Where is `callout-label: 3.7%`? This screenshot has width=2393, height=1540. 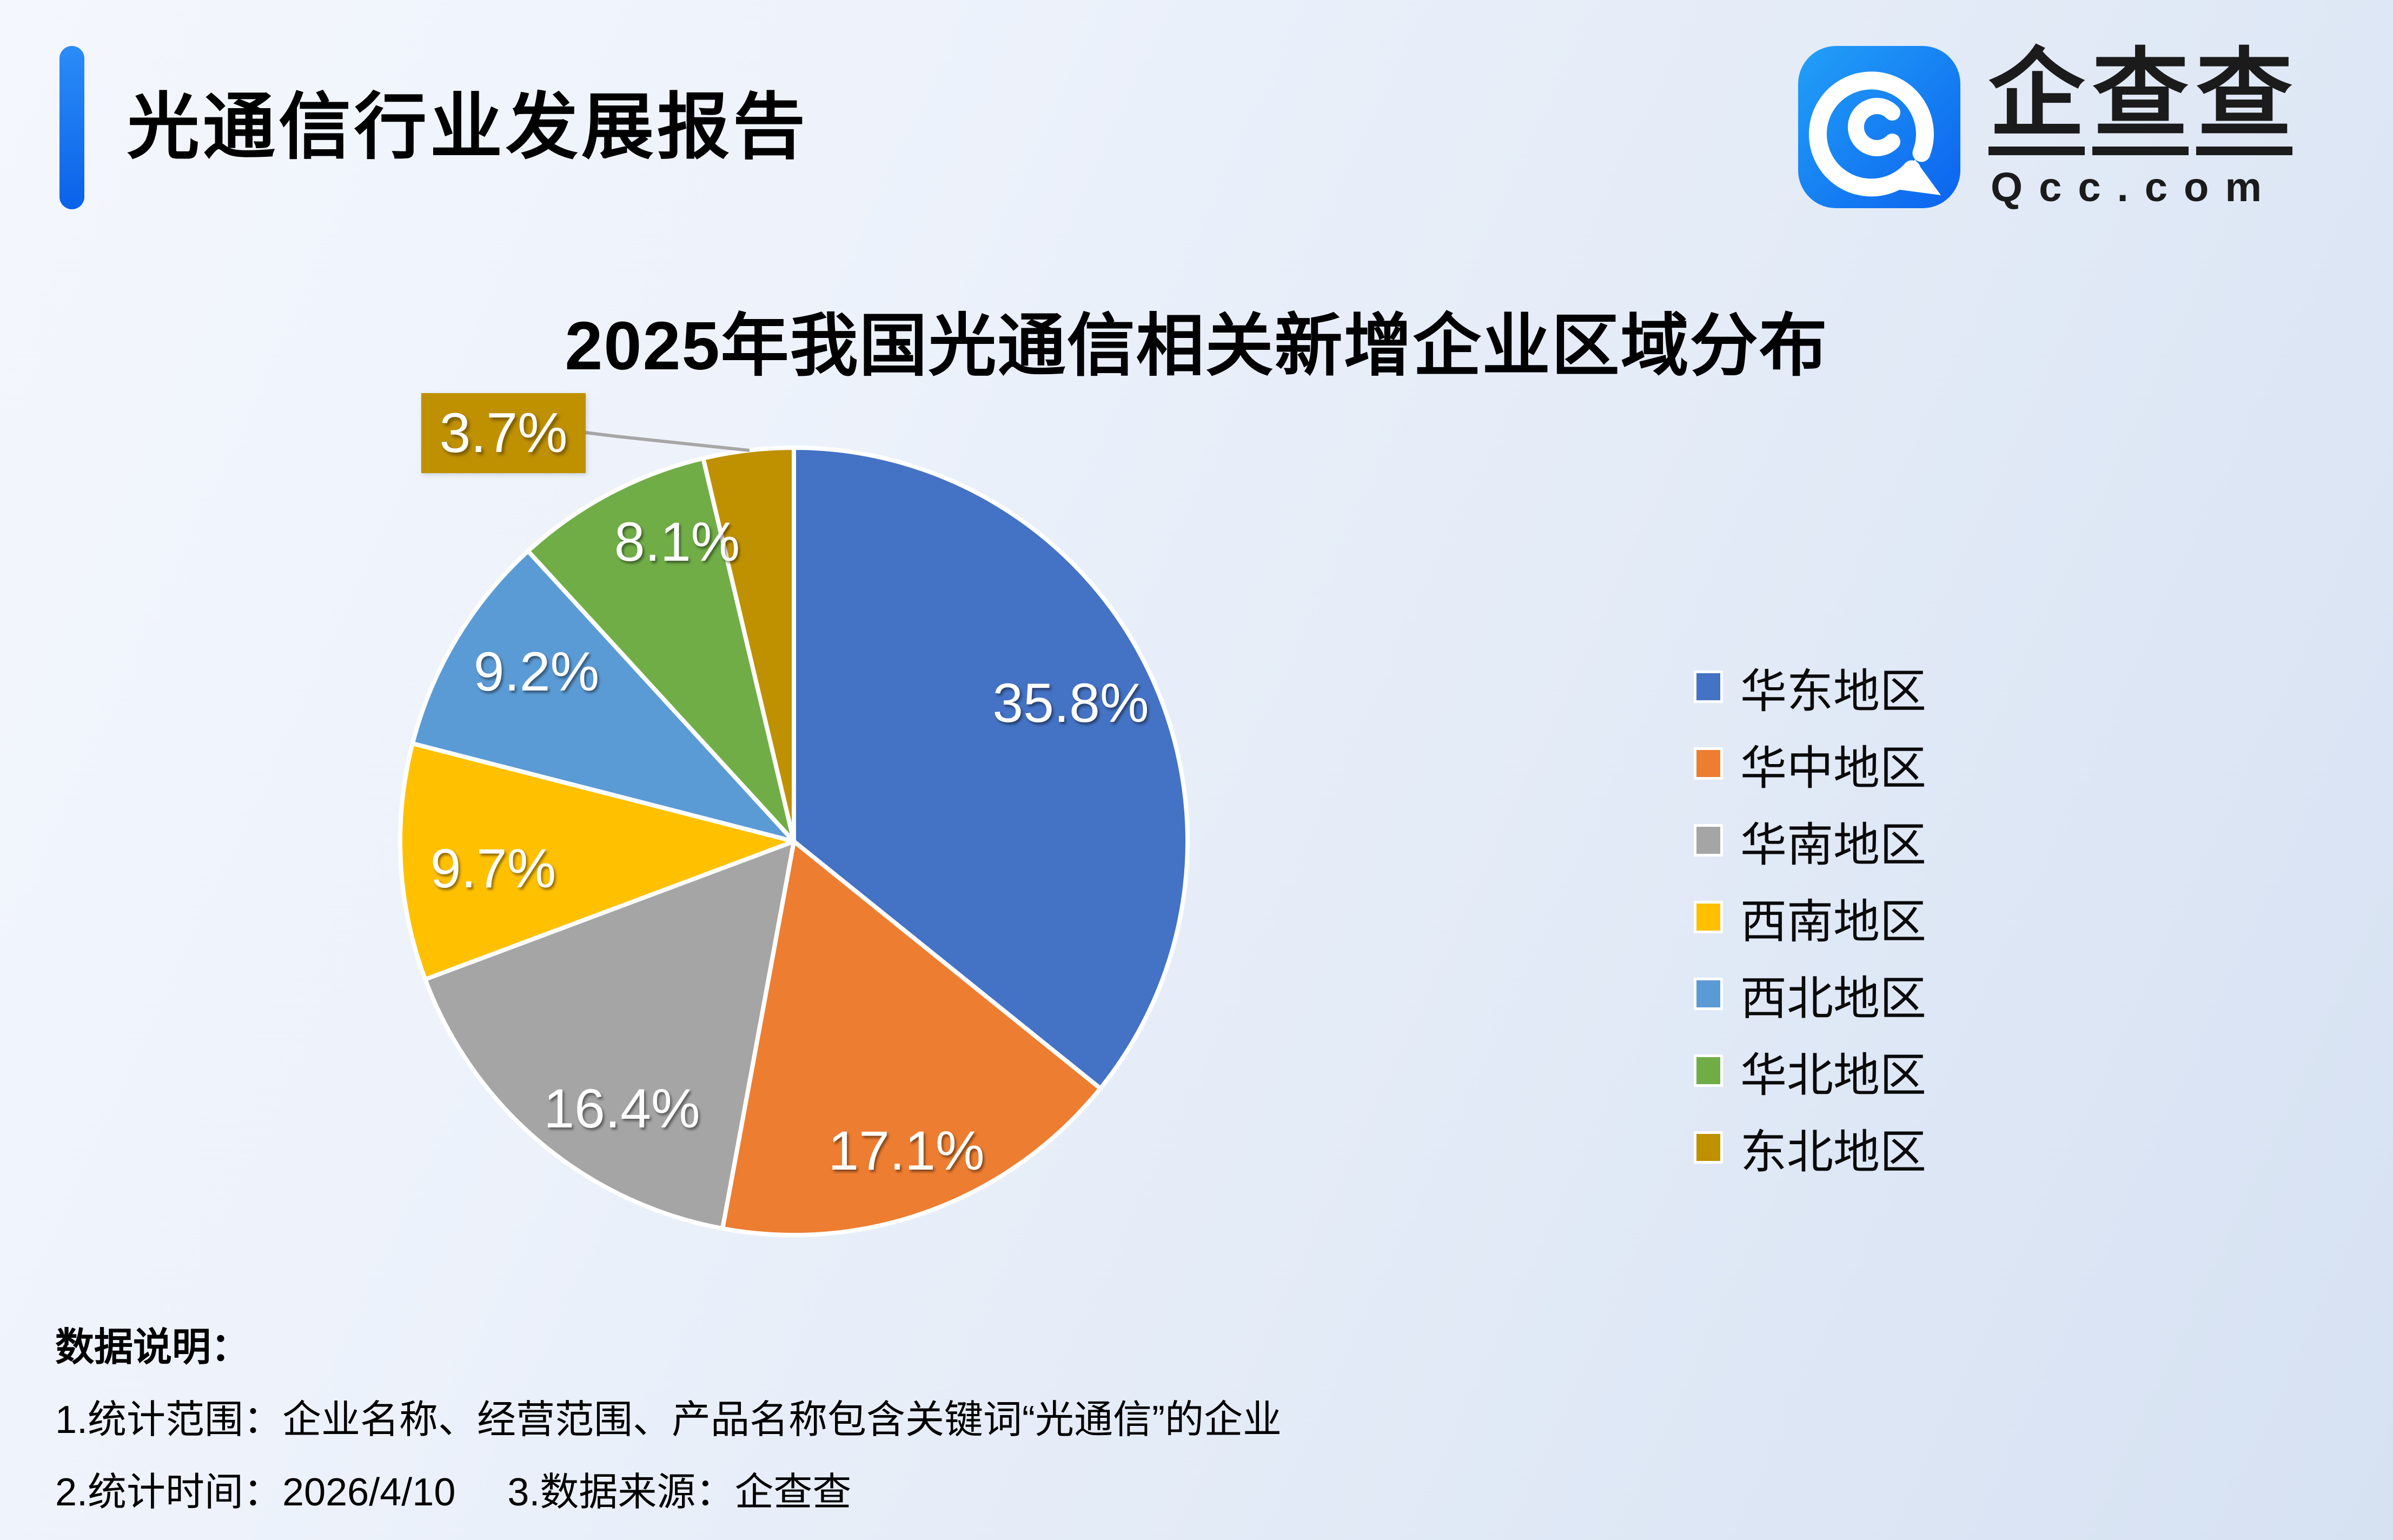 callout-label: 3.7% is located at coordinates (503, 433).